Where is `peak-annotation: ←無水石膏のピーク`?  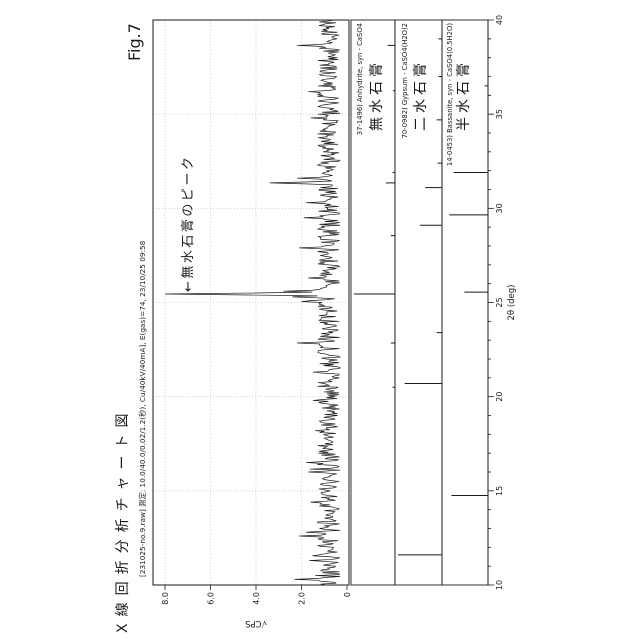 peak-annotation: ←無水石膏のピーク is located at coordinates (188, 223).